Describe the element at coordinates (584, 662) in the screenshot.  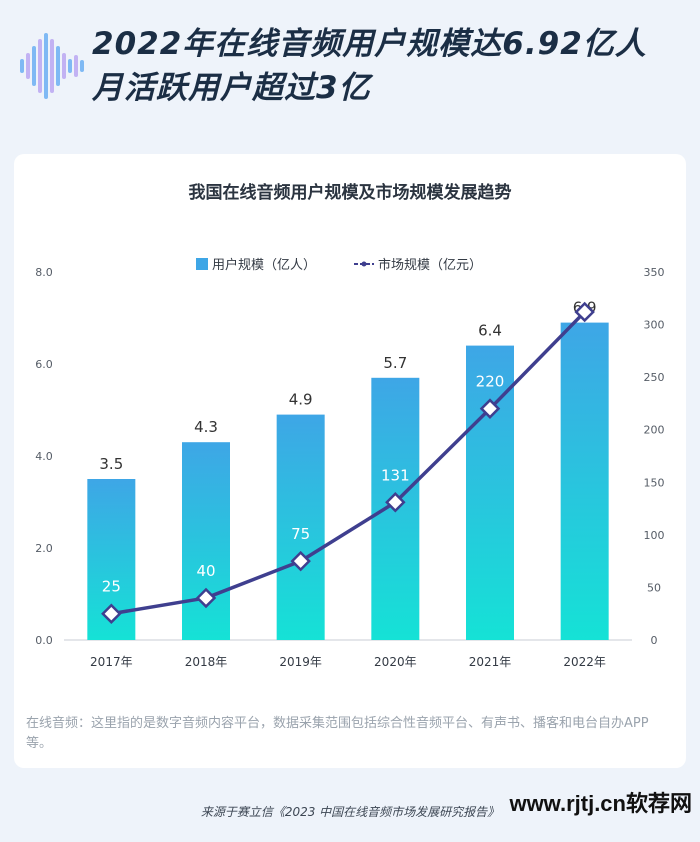
I see `x-tick-label: 2022年` at that location.